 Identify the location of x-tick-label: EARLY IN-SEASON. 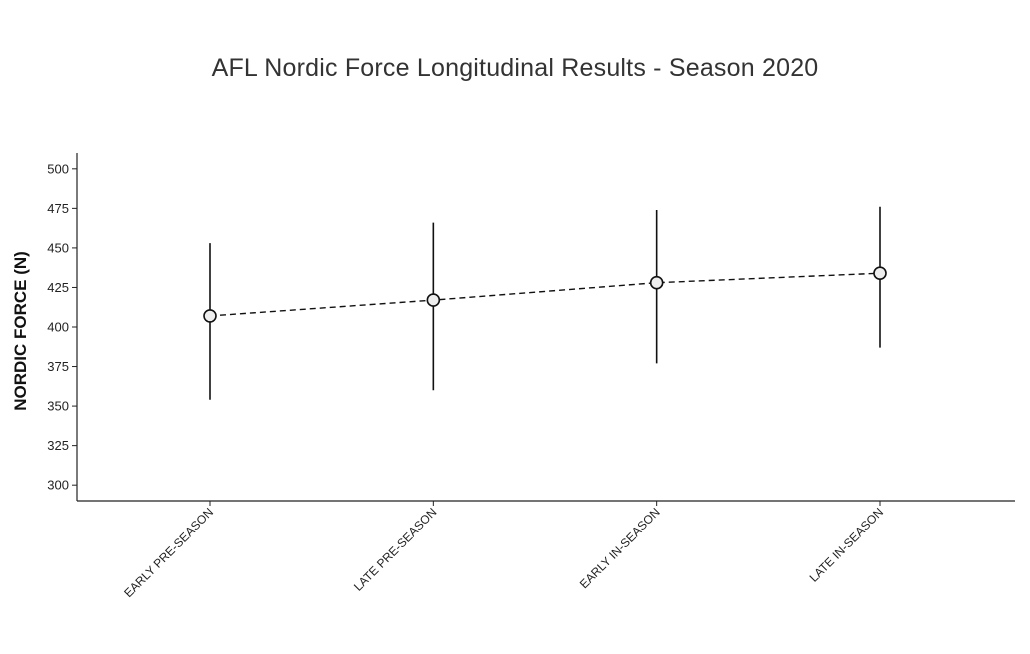
(620, 548).